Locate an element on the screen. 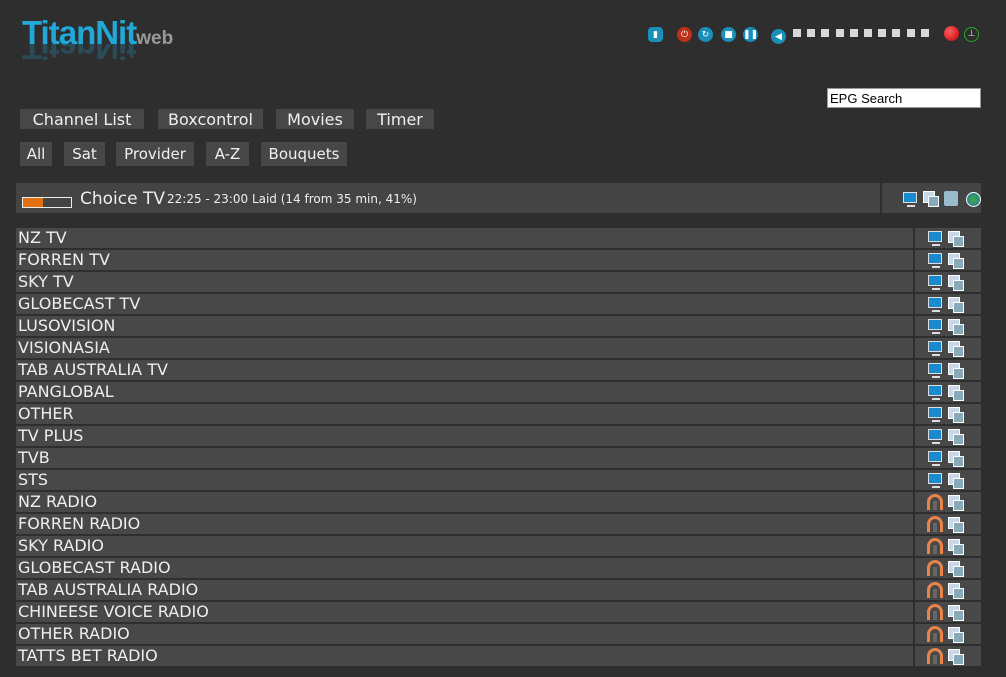  bouquet-row: TATTS BET RADIO is located at coordinates (464, 656).